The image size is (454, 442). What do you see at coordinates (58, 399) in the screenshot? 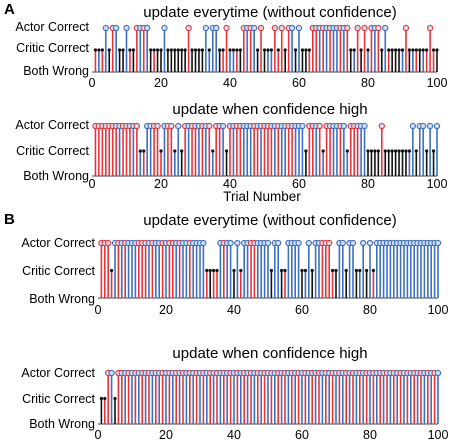
I see `plot-b2-ylabel-critic: Critic Correct` at bounding box center [58, 399].